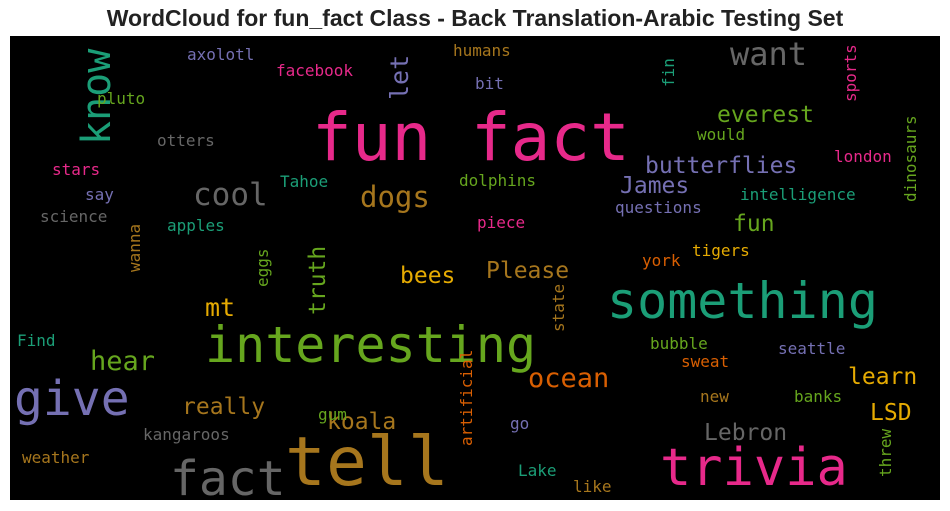  Describe the element at coordinates (399, 77) in the screenshot. I see `word: let` at that location.